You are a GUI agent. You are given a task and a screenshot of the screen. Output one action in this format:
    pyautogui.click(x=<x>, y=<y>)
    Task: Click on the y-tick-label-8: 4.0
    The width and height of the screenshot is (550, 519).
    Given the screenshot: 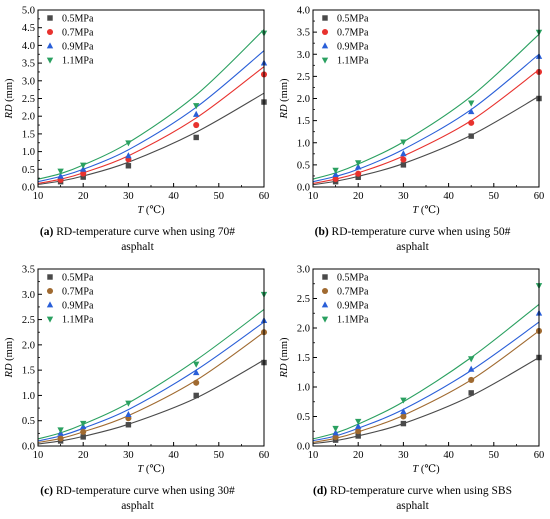 What is the action you would take?
    pyautogui.click(x=303, y=11)
    